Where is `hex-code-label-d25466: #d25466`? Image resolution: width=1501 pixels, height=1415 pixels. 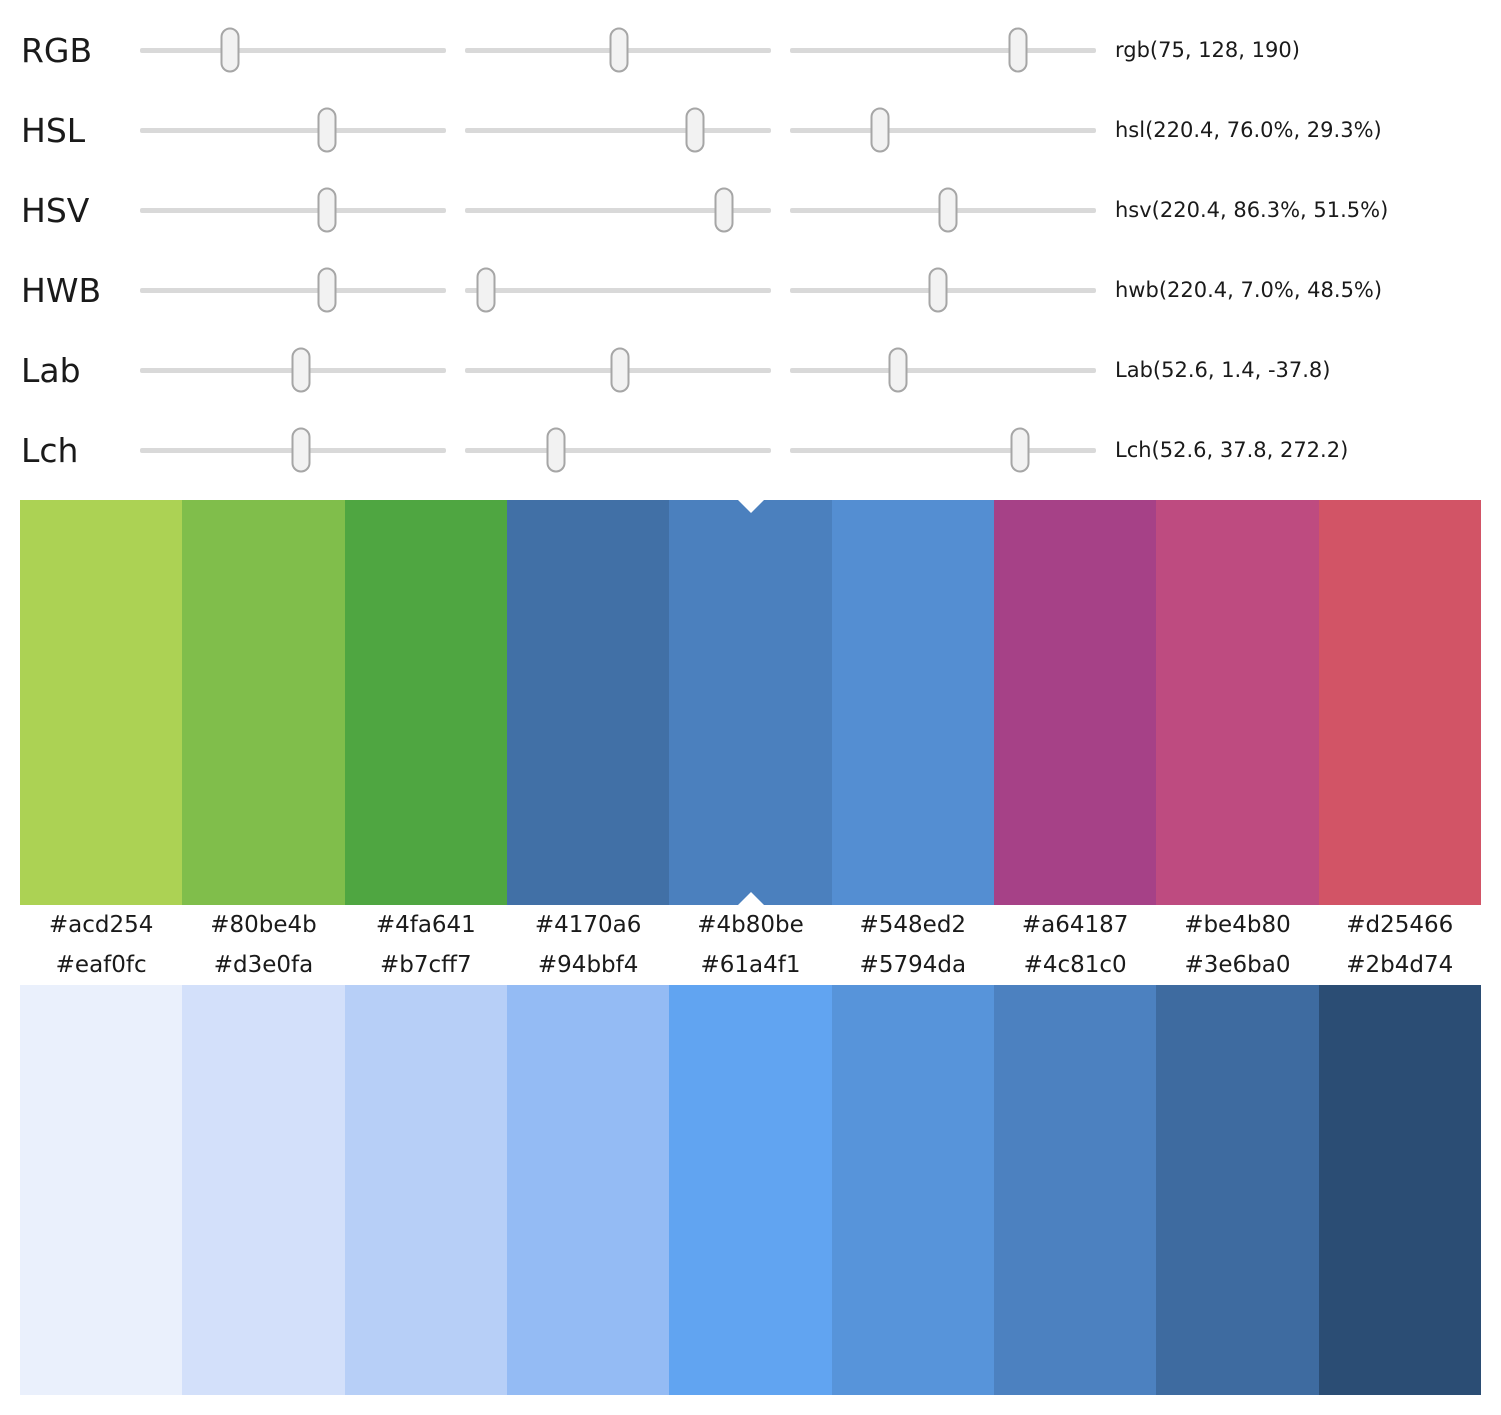 hex-code-label-d25466: #d25466 is located at coordinates (1400, 925).